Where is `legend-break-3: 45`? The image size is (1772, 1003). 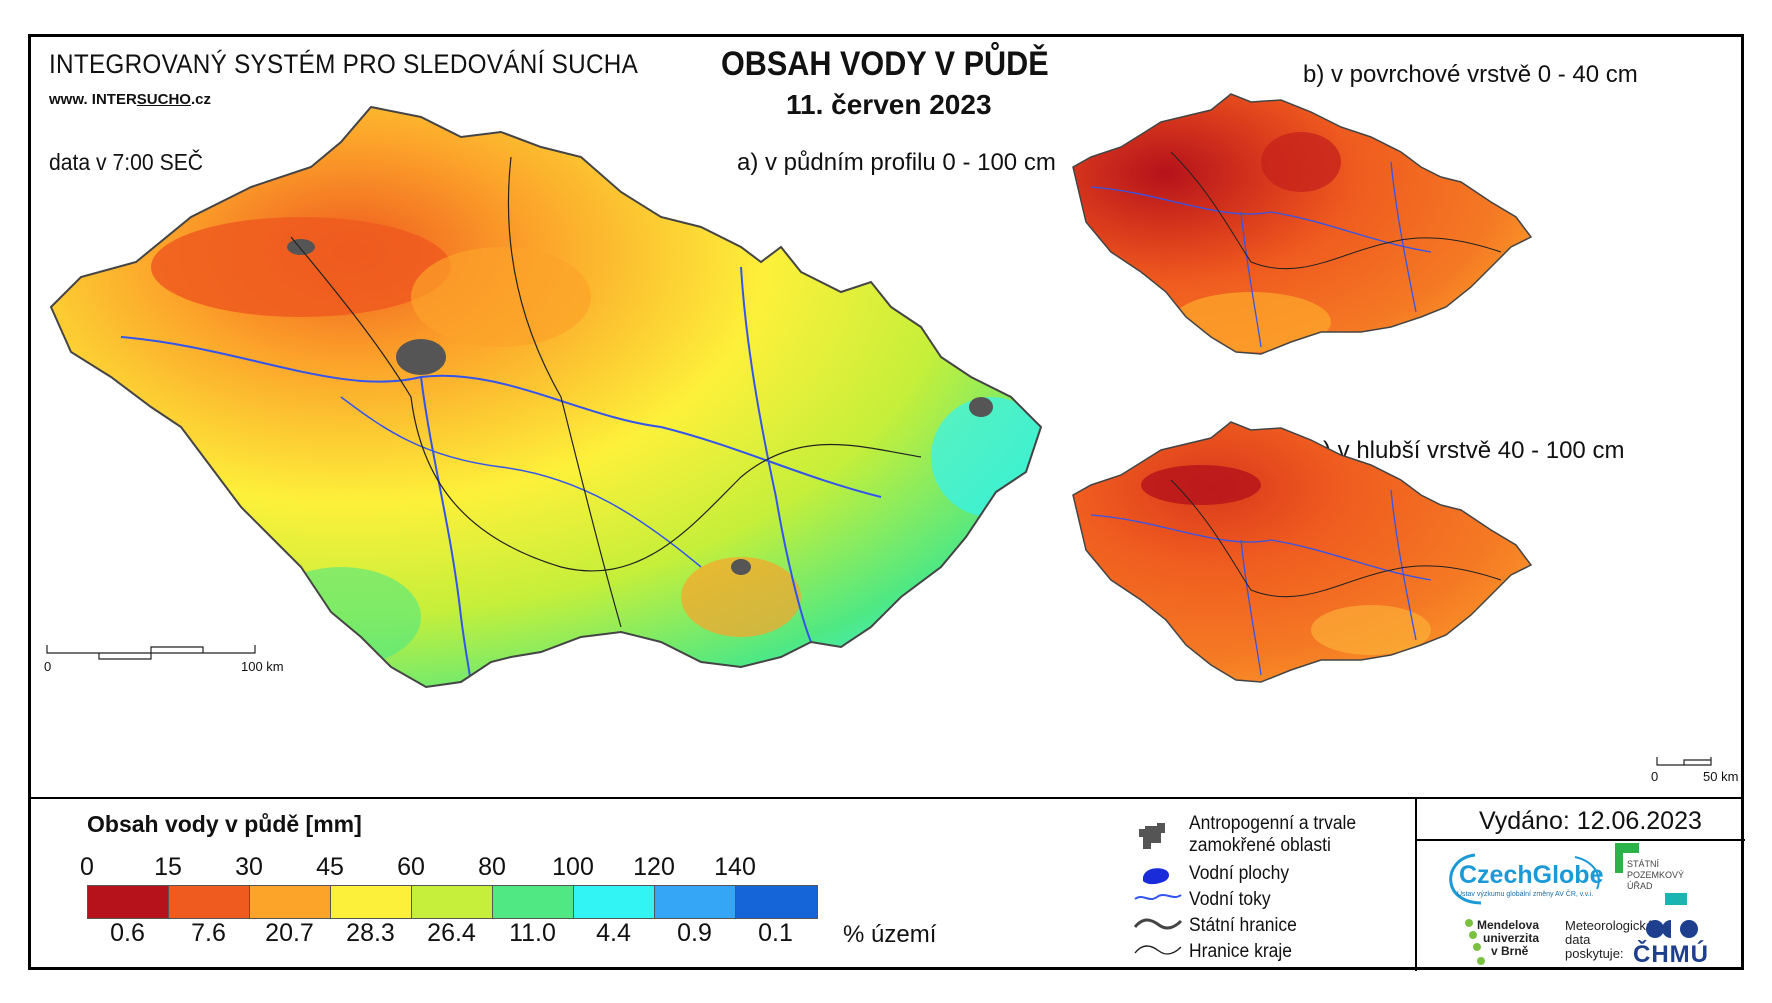 legend-break-3: 45 is located at coordinates (330, 867).